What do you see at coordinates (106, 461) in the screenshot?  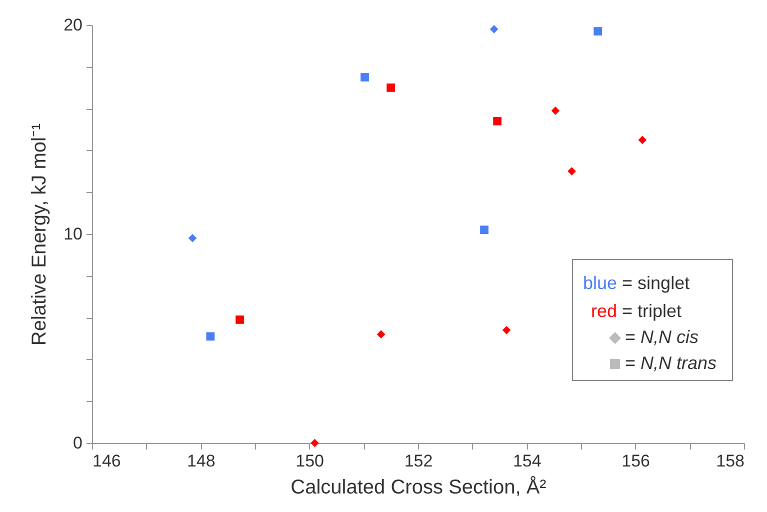 I see `x-tick-label: 146` at bounding box center [106, 461].